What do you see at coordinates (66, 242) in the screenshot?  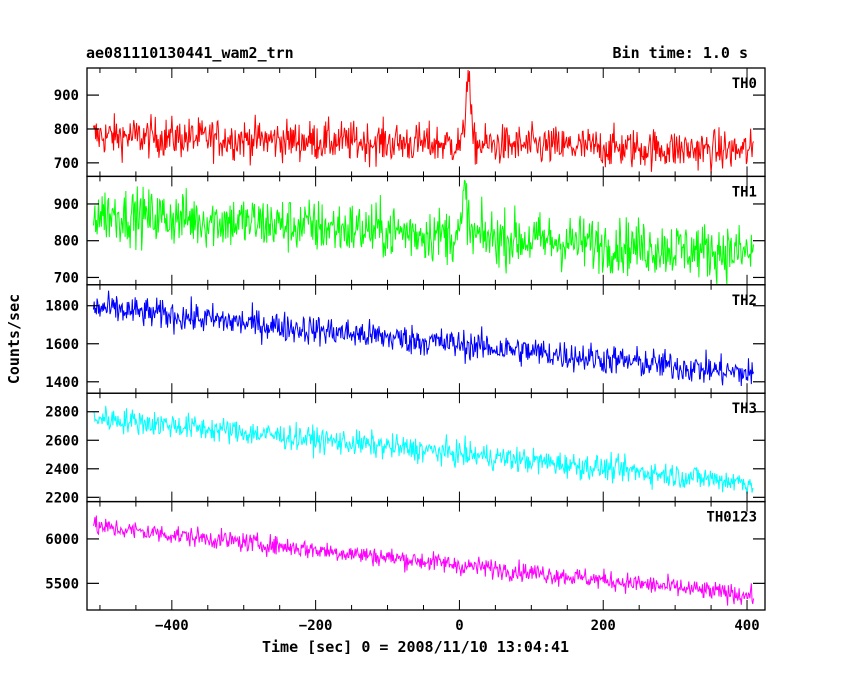 I see `y-tick-label-th1: 800` at bounding box center [66, 242].